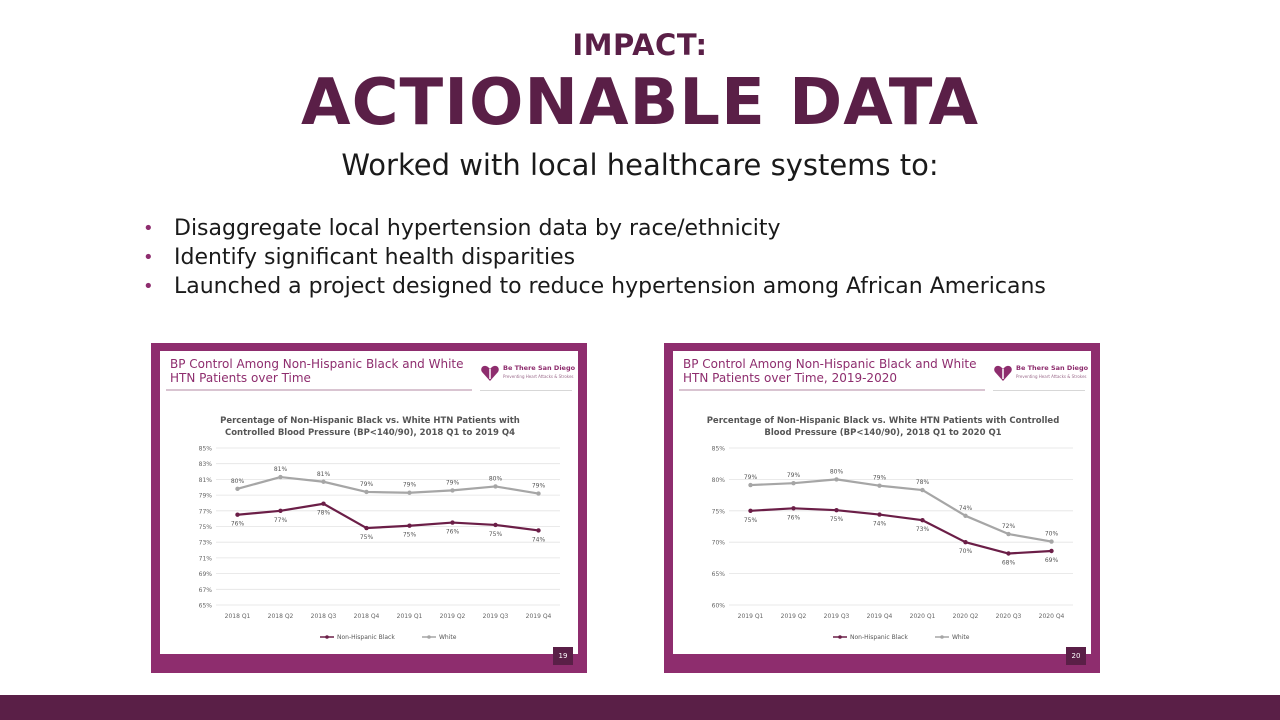  Describe the element at coordinates (281, 616) in the screenshot. I see `x-tick-label: 2018 Q2` at that location.